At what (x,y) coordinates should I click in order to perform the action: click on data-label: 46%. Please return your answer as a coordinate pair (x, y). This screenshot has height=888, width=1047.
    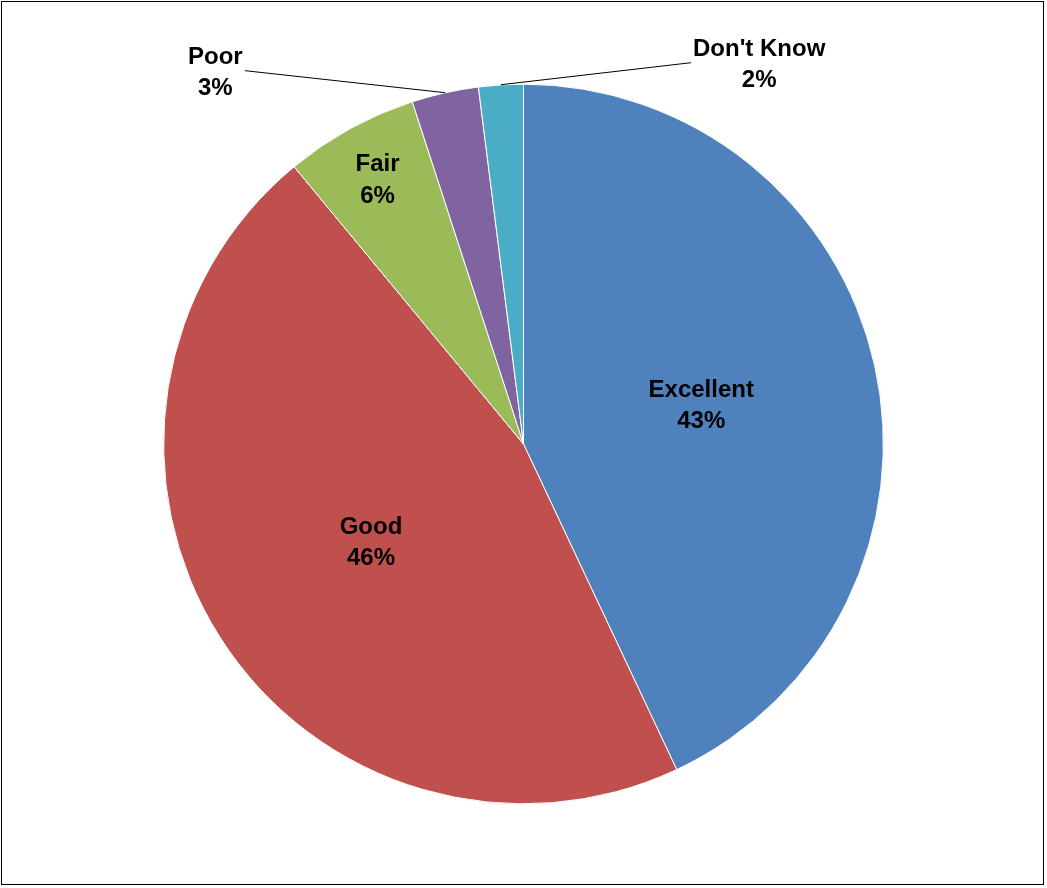
    Looking at the image, I should click on (371, 556).